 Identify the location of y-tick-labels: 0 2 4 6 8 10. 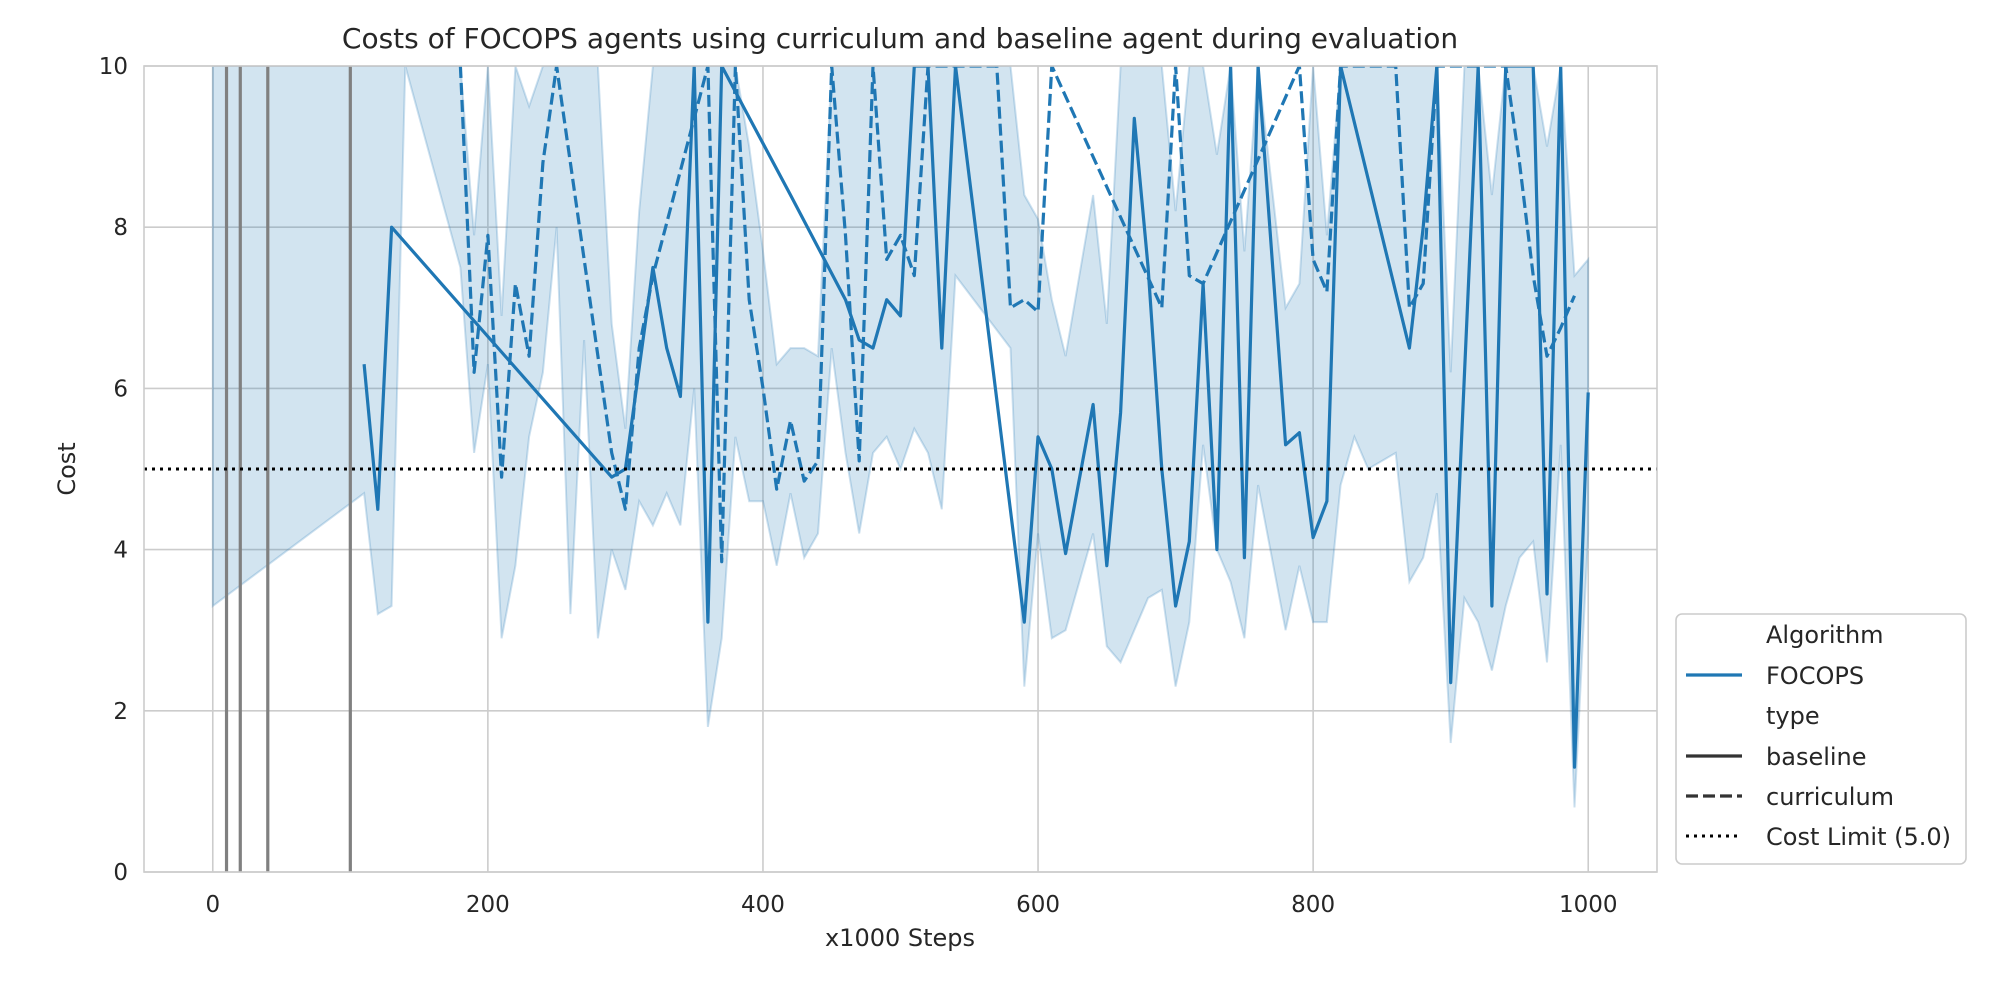
(113, 470).